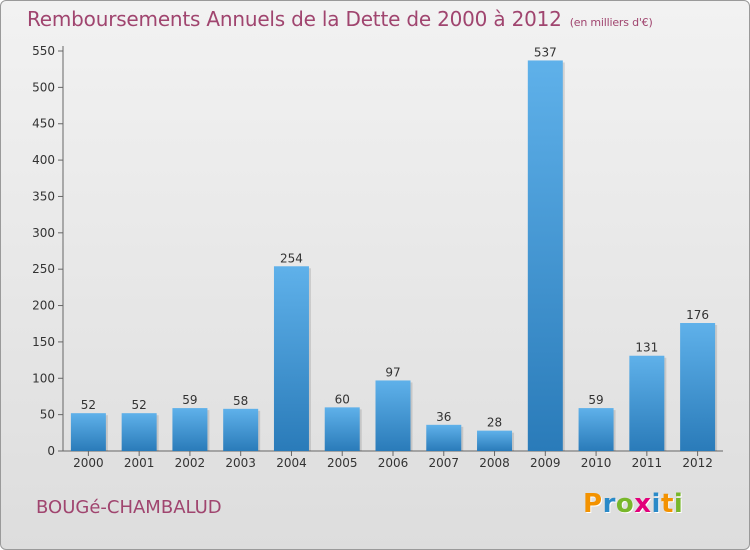 The image size is (750, 550). What do you see at coordinates (625, 504) in the screenshot?
I see `logo-letter: o` at bounding box center [625, 504].